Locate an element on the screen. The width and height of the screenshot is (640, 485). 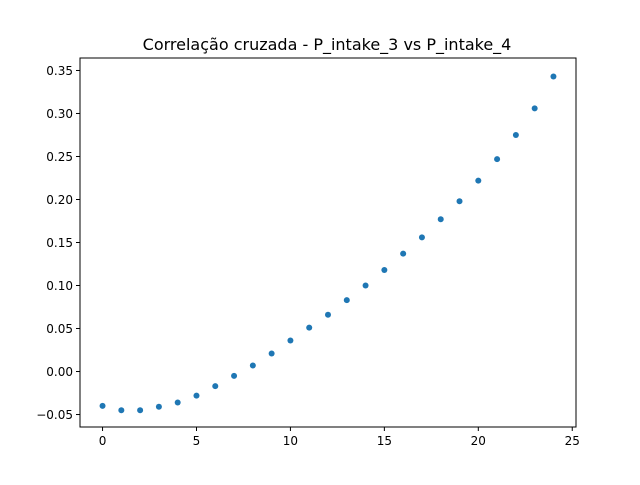
y-tick-label: 0.15 is located at coordinates (59, 243).